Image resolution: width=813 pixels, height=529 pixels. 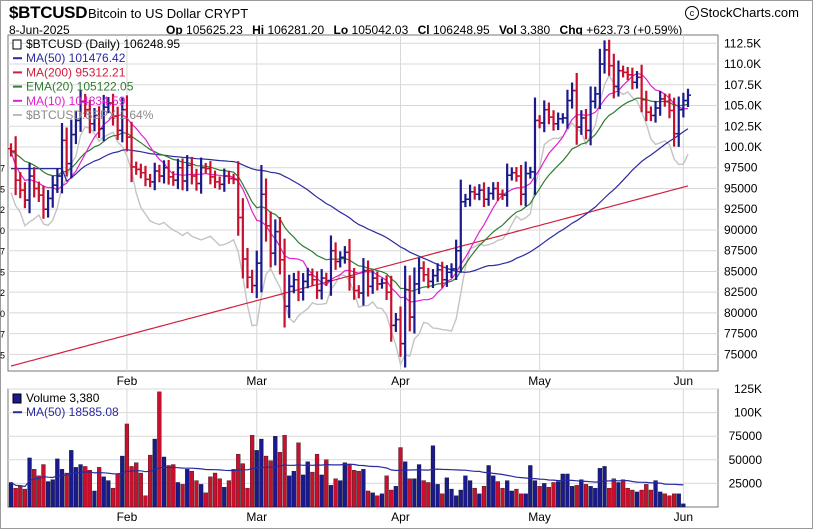 I want to click on price-tick-label: 95000, so click(x=741, y=188).